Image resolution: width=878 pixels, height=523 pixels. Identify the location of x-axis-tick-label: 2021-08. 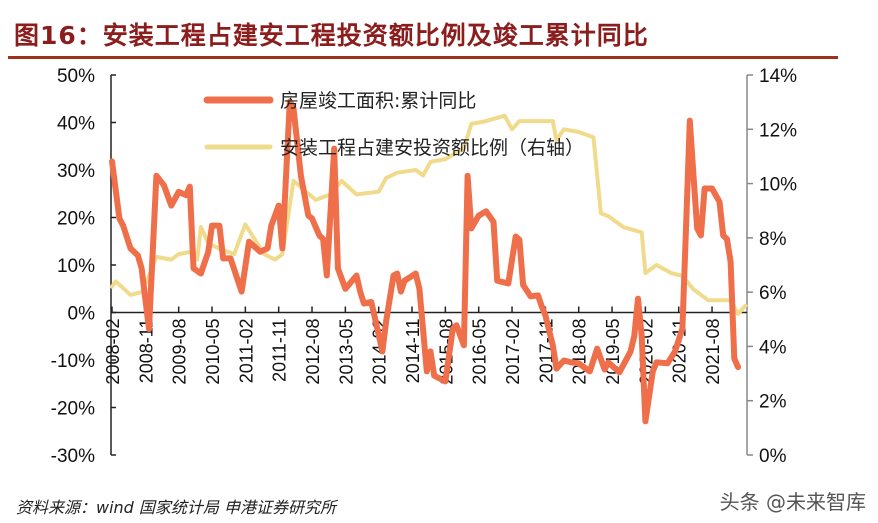
(713, 352).